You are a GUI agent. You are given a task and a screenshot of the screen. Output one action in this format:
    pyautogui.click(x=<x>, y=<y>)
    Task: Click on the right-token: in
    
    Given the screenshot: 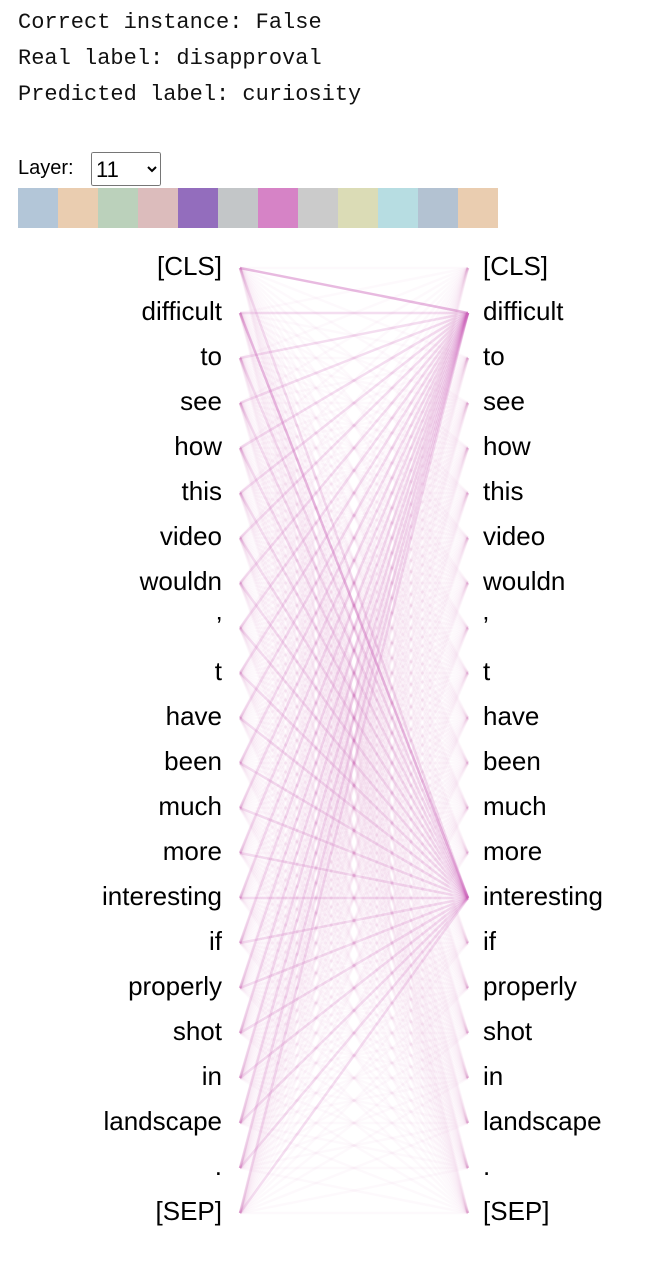 What is the action you would take?
    pyautogui.click(x=493, y=1076)
    